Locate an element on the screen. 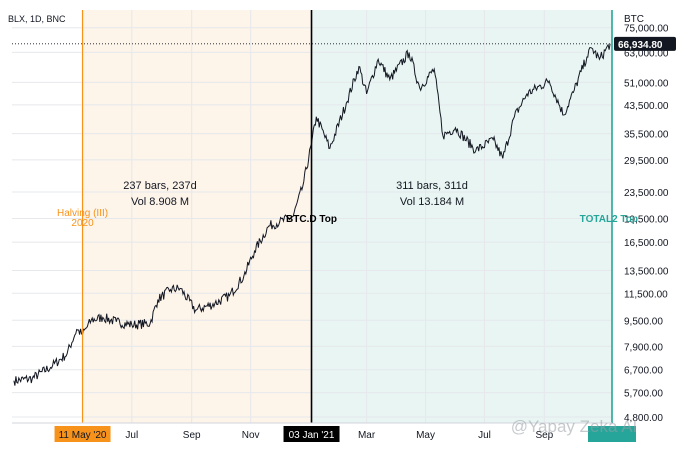  y-tick-label: 11,500.00 is located at coordinates (646, 294).